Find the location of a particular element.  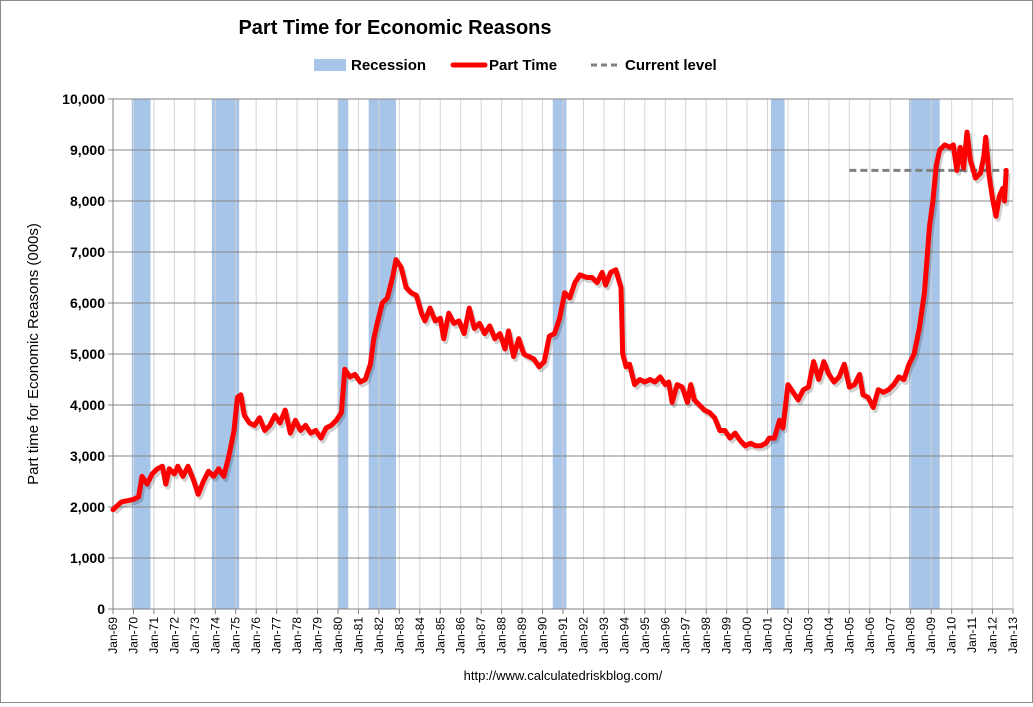

x-tick-label: Jan-04 is located at coordinates (829, 635).